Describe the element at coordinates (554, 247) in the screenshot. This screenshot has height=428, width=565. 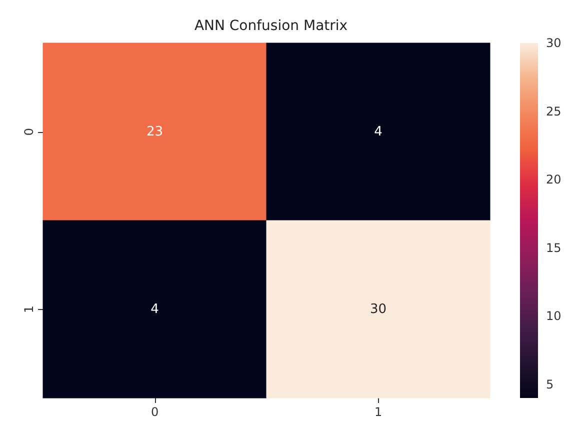
I see `color-bar-label: 15` at that location.